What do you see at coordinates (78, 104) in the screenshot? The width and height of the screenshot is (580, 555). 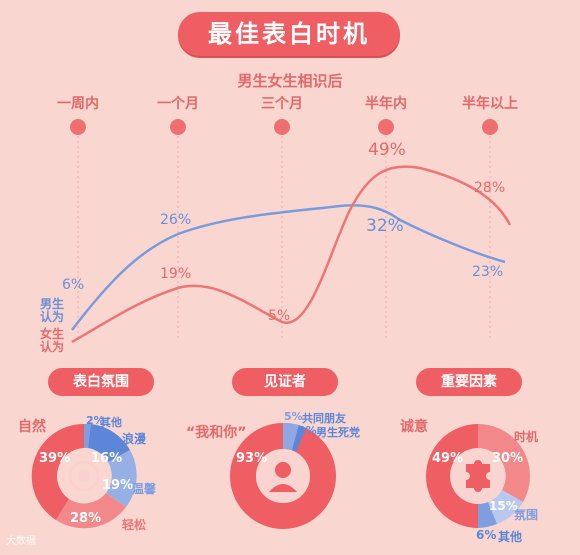 I see `timeline-label-week: 一周内` at bounding box center [78, 104].